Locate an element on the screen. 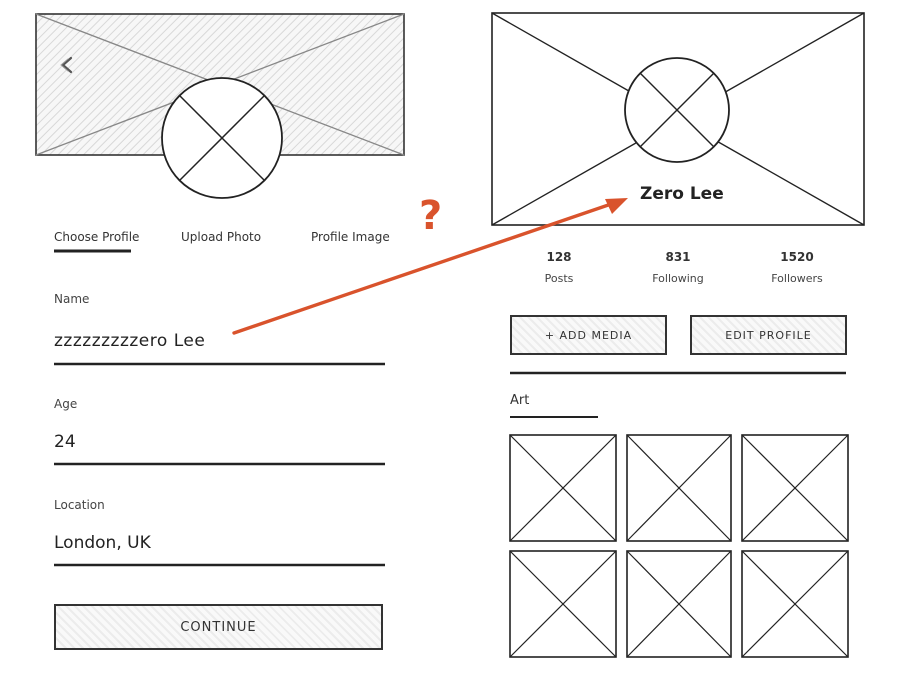  location-field: London, UK is located at coordinates (102, 543).